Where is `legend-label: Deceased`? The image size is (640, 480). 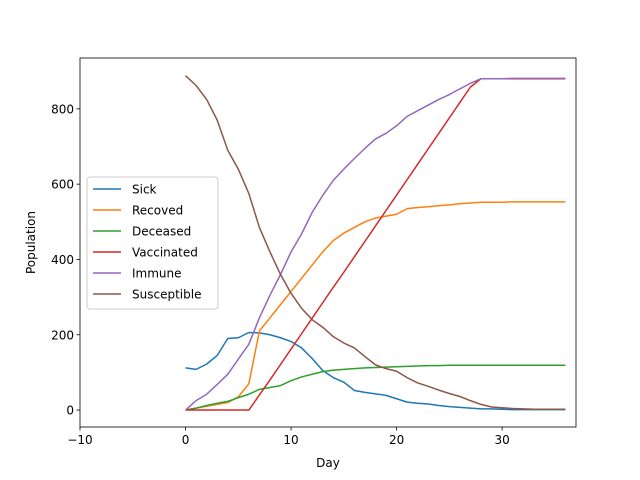 legend-label: Deceased is located at coordinates (161, 232).